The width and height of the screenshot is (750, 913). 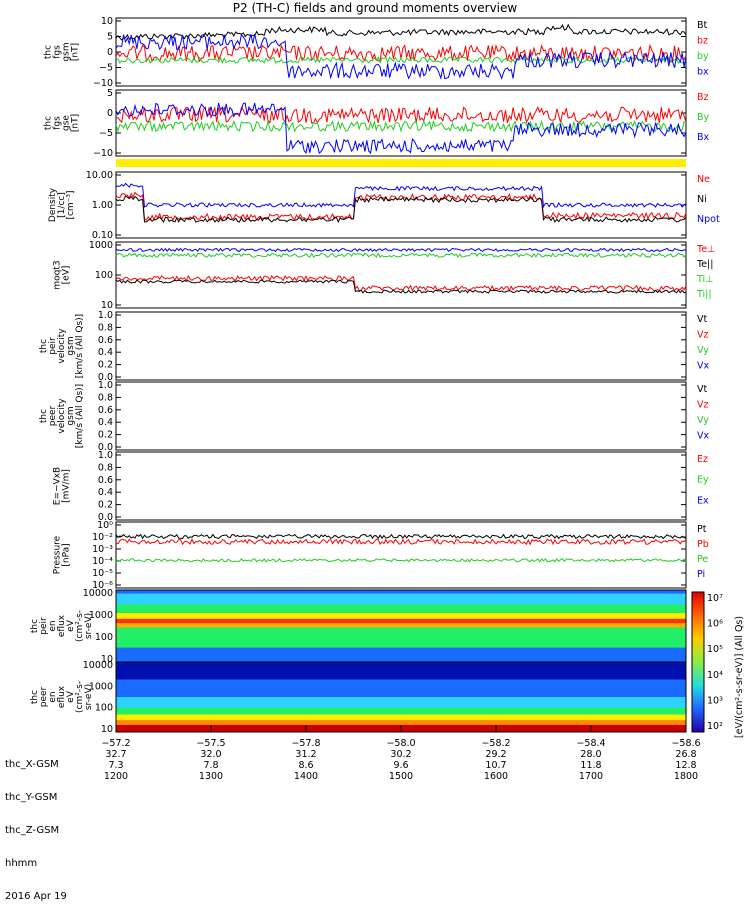 What do you see at coordinates (305, 743) in the screenshot?
I see `x-axis-value: −57.8` at bounding box center [305, 743].